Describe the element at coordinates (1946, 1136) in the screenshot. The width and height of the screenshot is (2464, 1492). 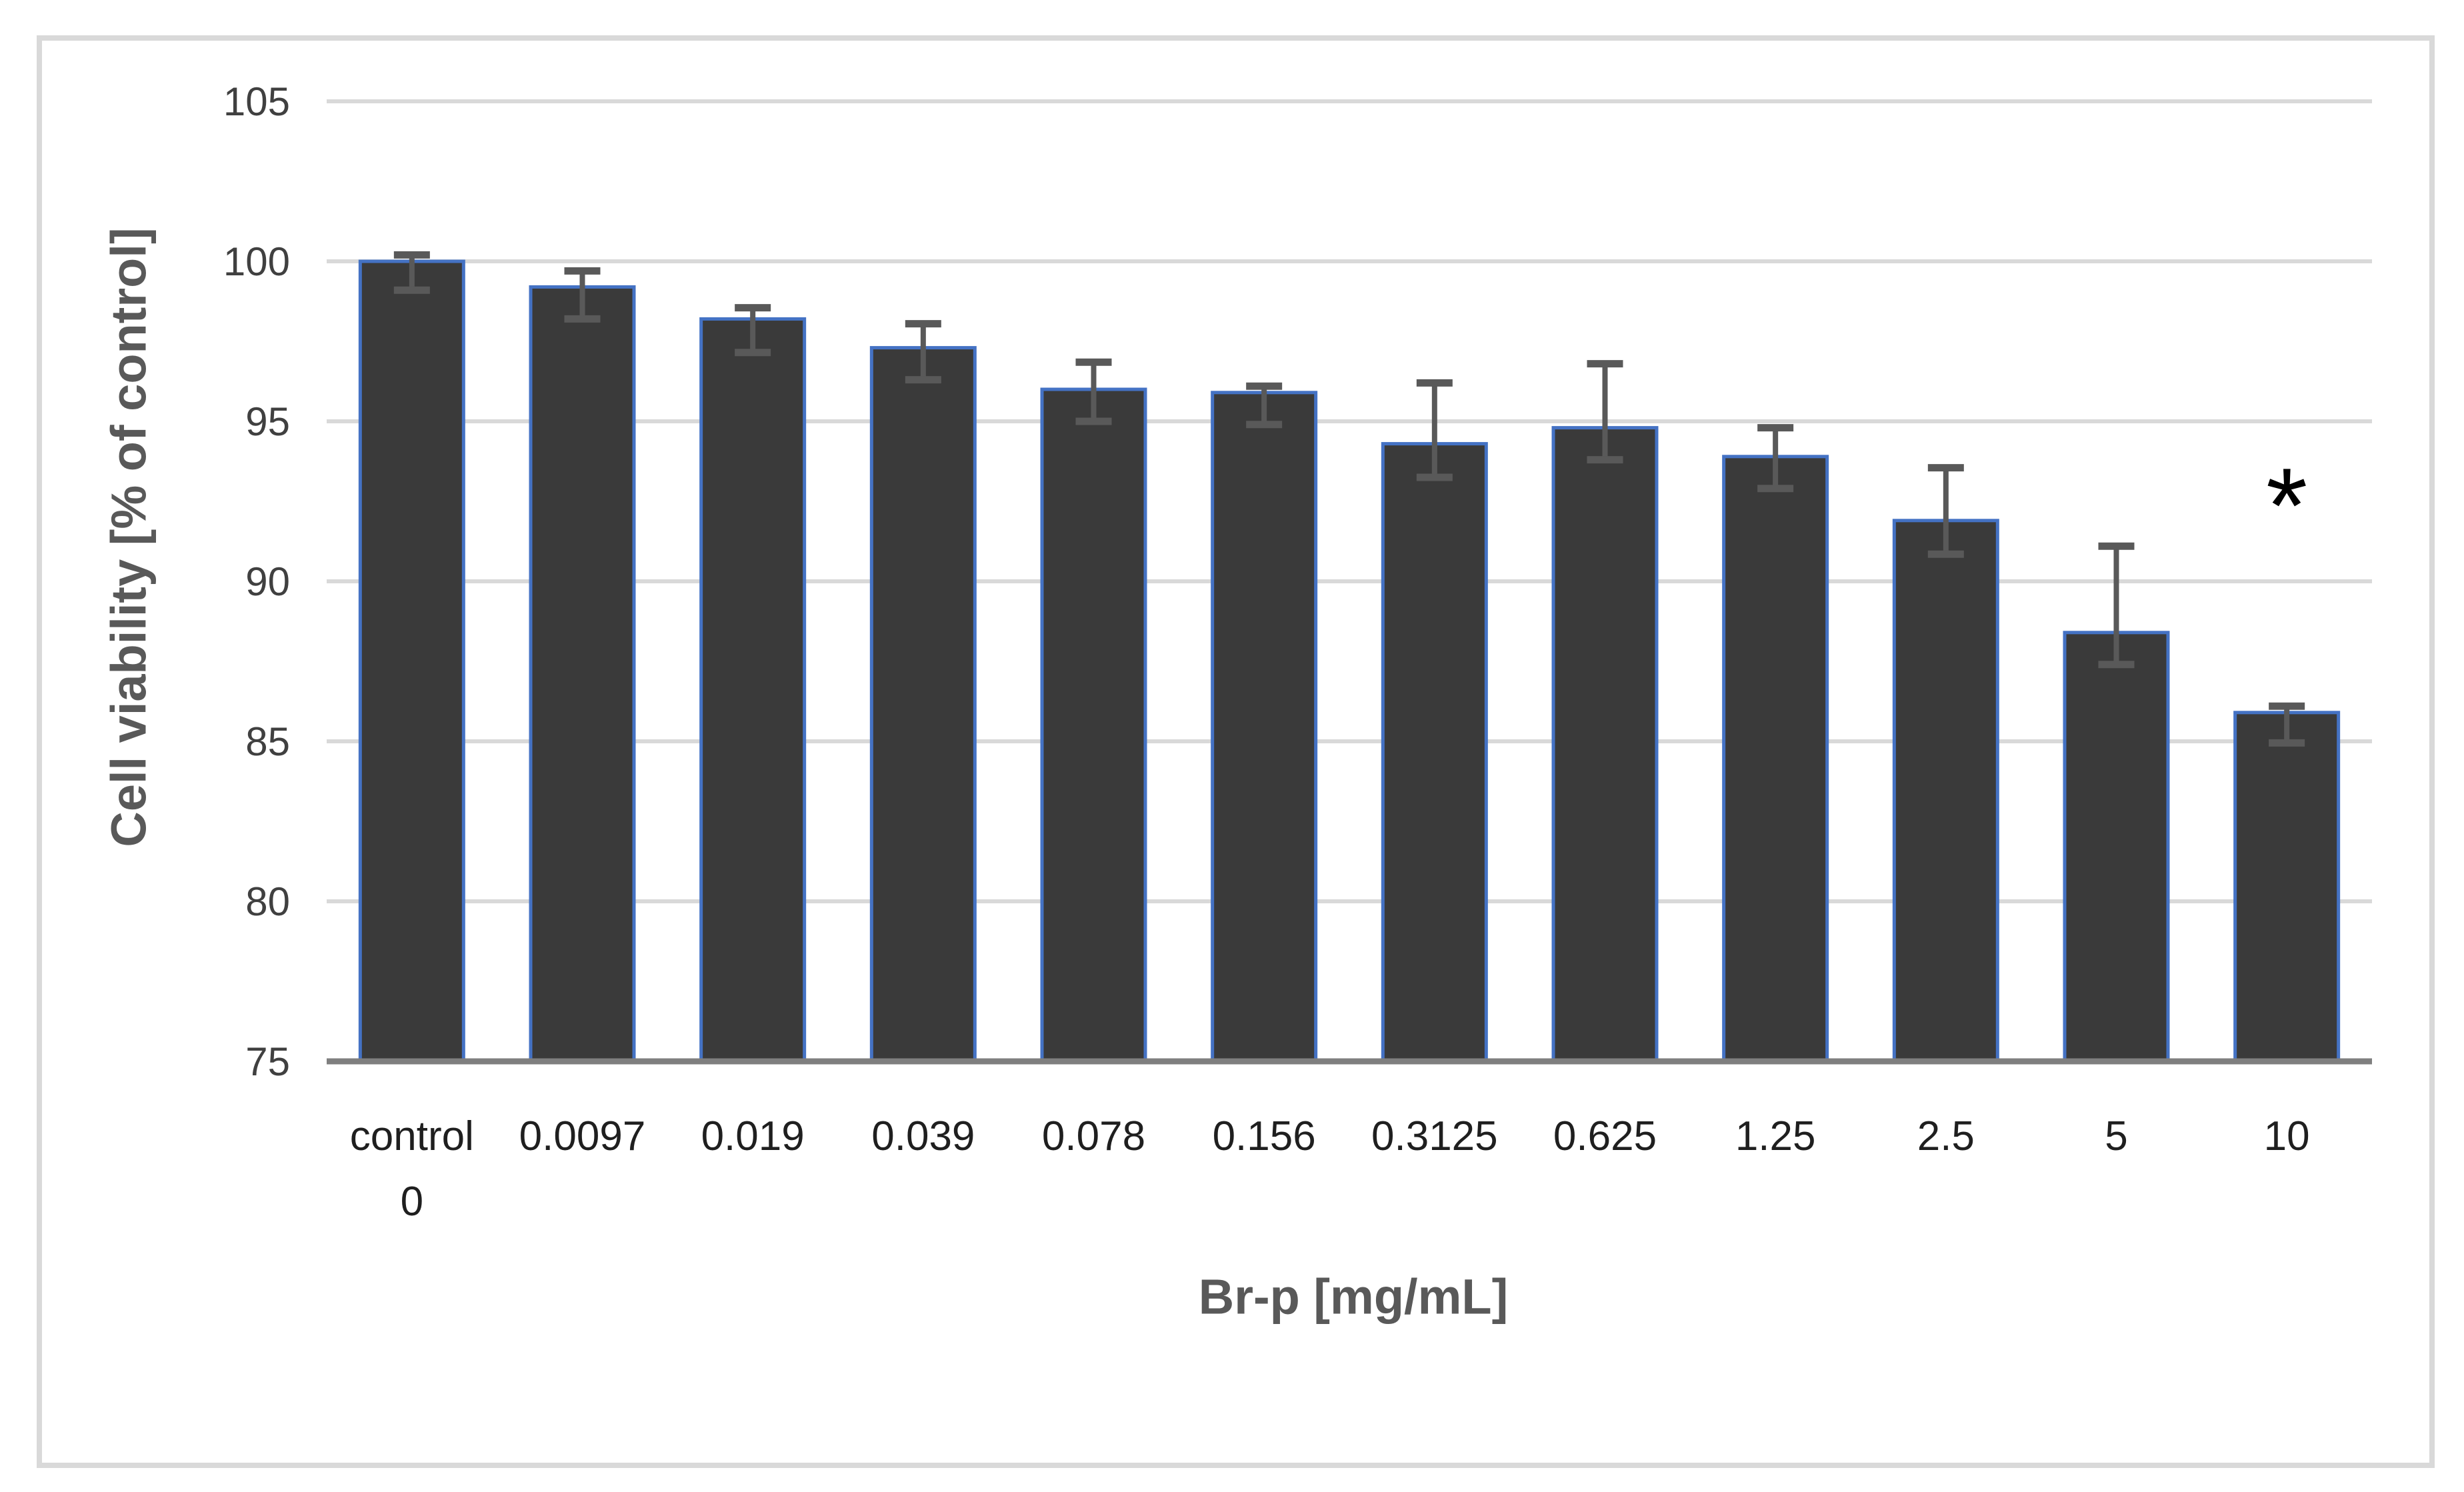
I see `x-tick-label-9: 2.5` at that location.